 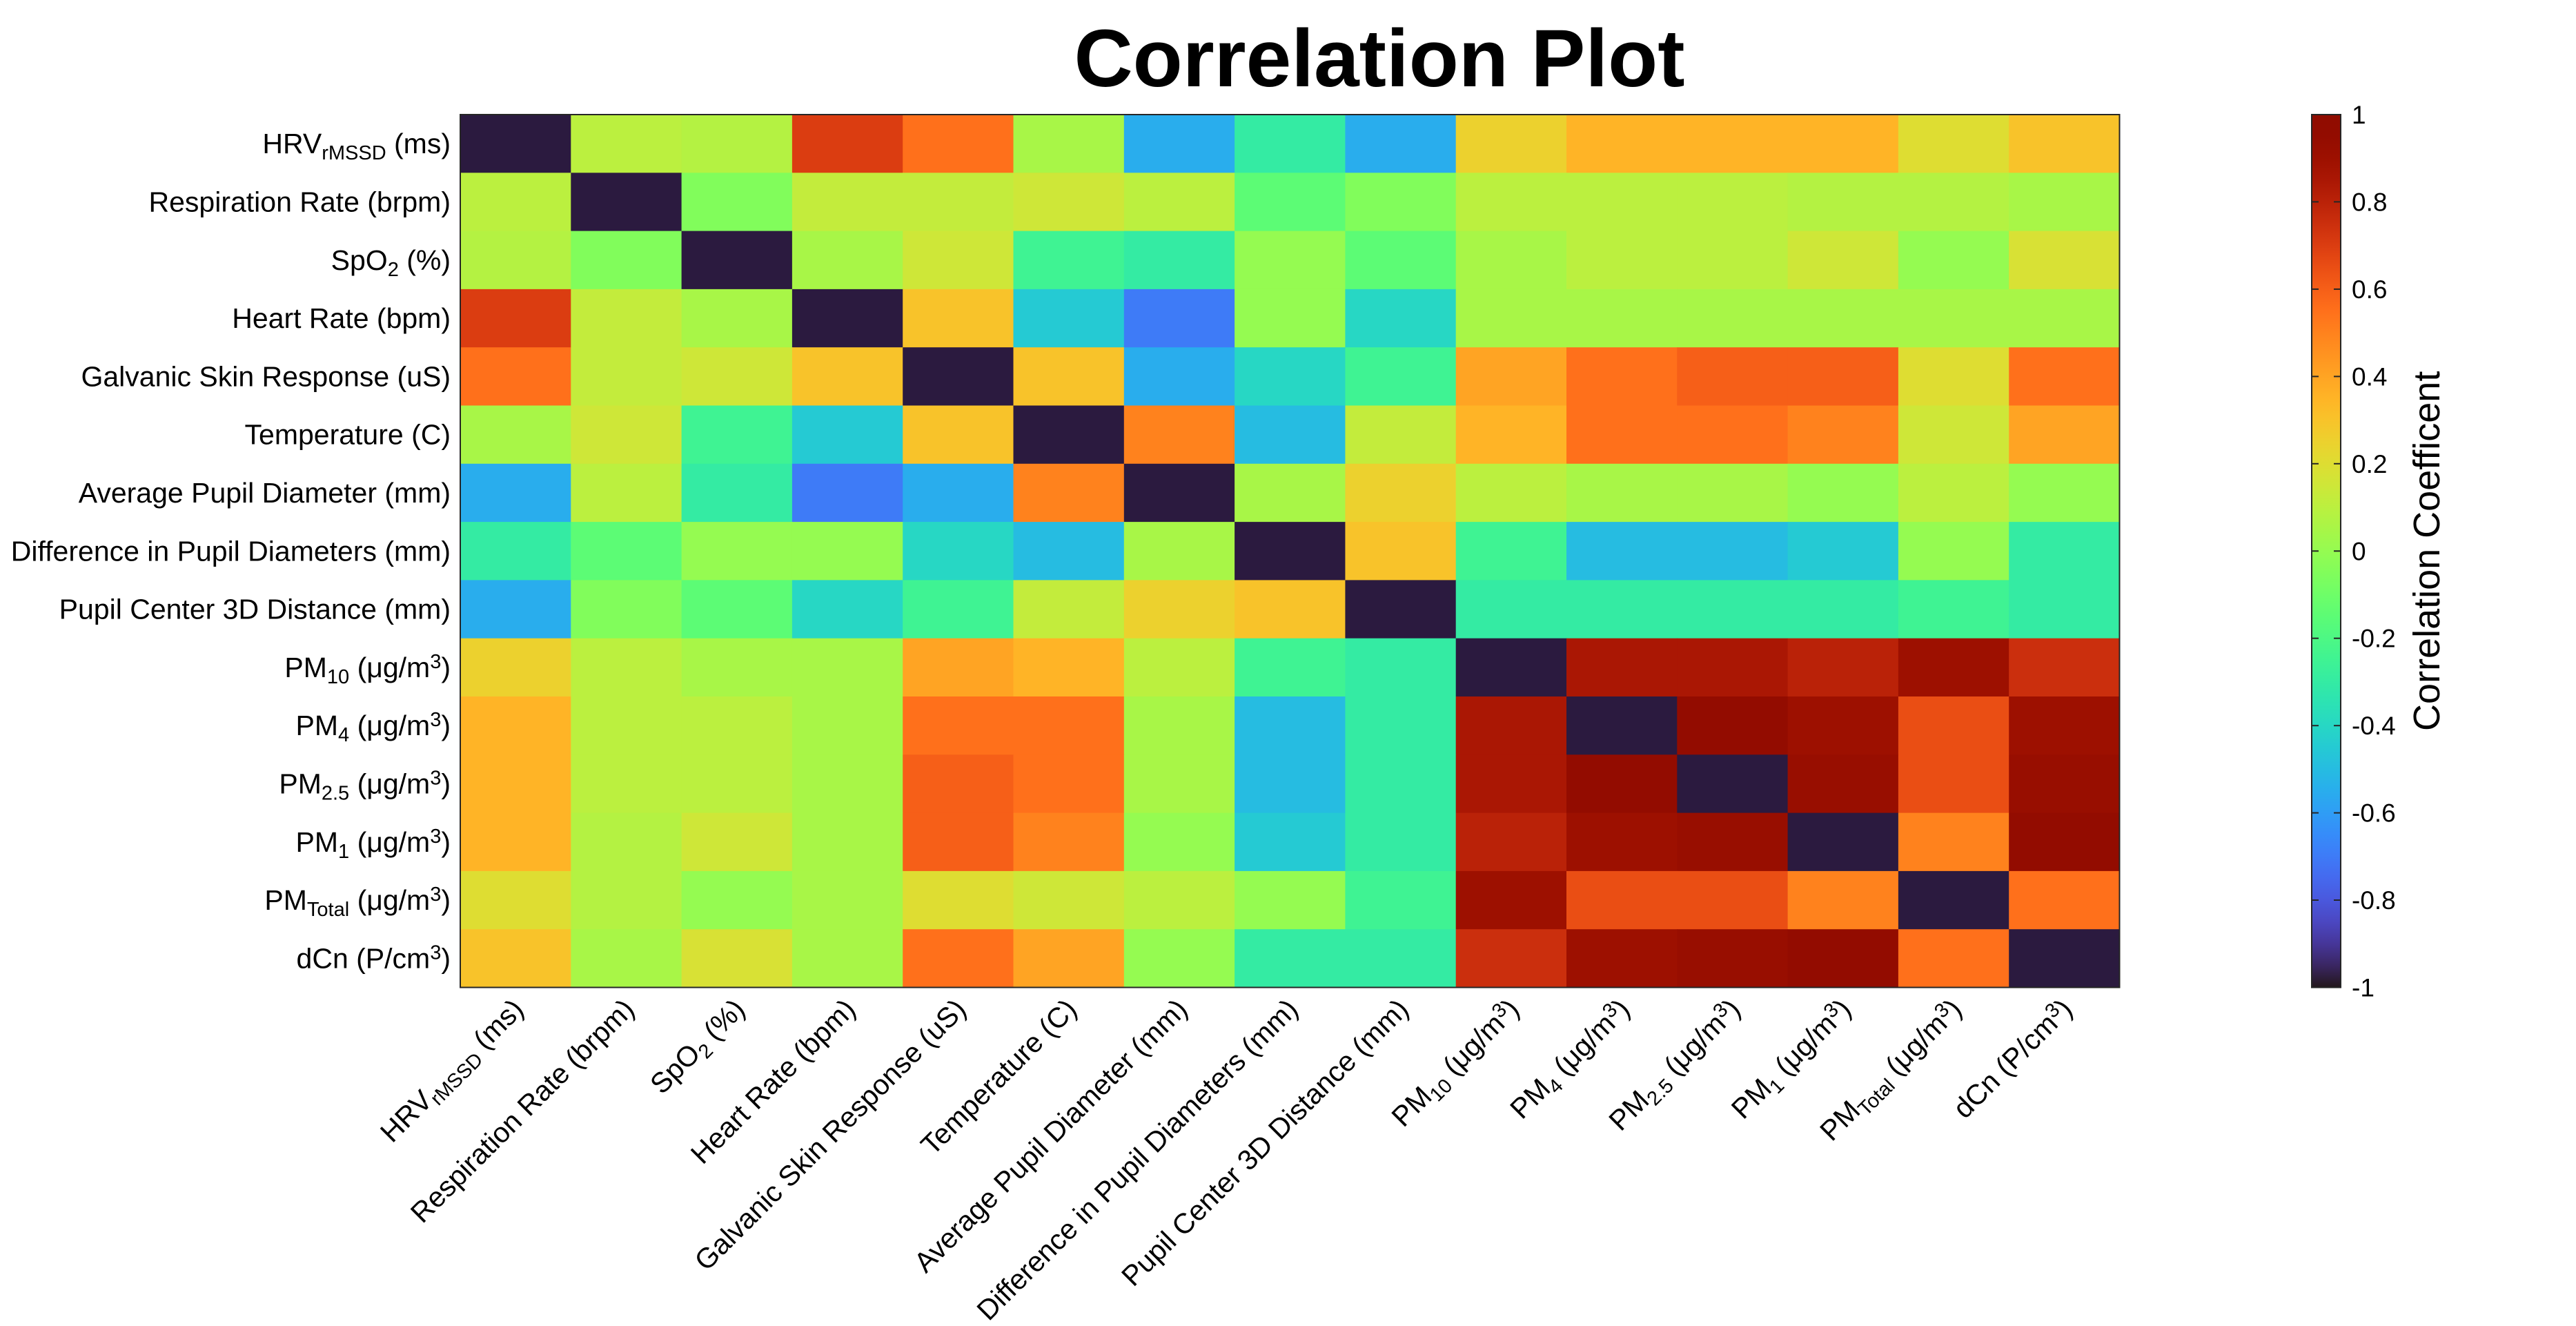 What do you see at coordinates (626, 435) in the screenshot?
I see `heatmap-cell-r5-c1` at bounding box center [626, 435].